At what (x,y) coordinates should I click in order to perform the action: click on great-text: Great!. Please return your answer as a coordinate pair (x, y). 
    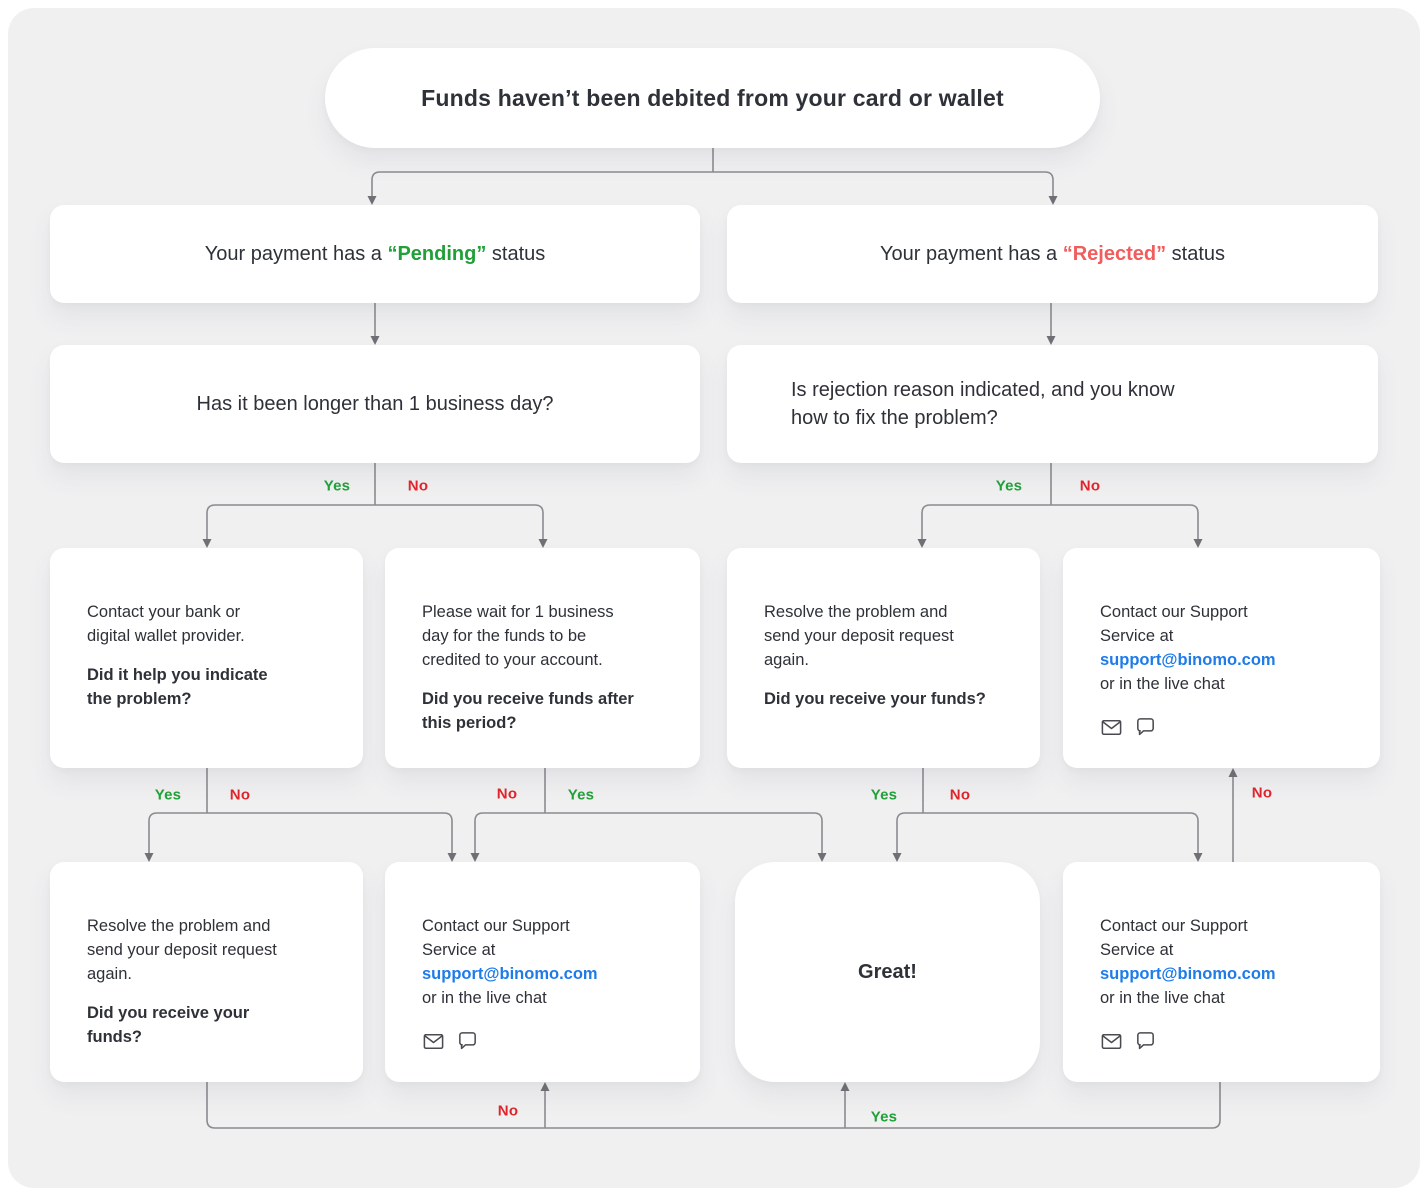
    Looking at the image, I should click on (887, 971).